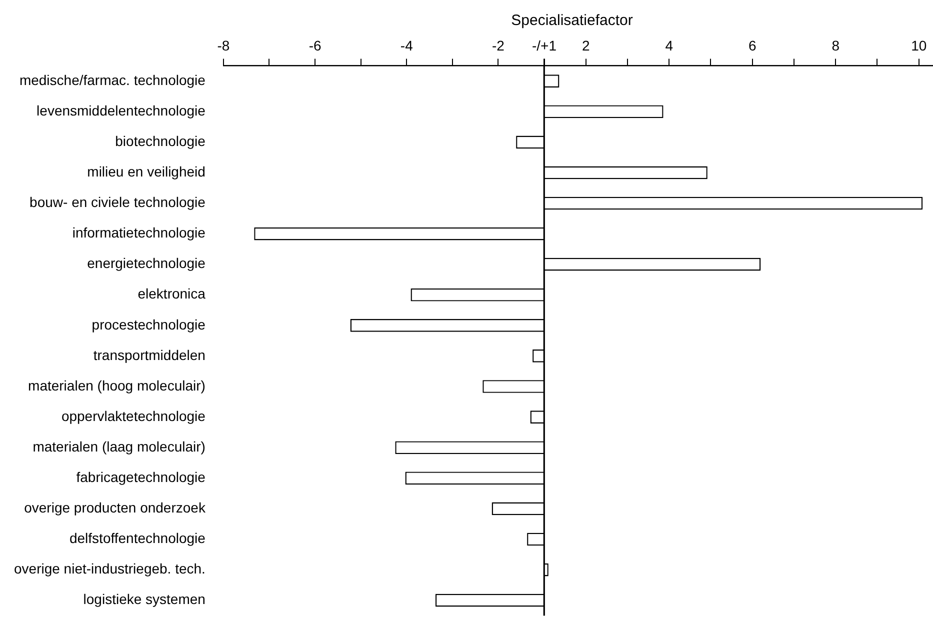 This screenshot has height=634, width=933. Describe the element at coordinates (117, 385) in the screenshot. I see `y-tick-label: materialen (hoog moleculair)` at that location.